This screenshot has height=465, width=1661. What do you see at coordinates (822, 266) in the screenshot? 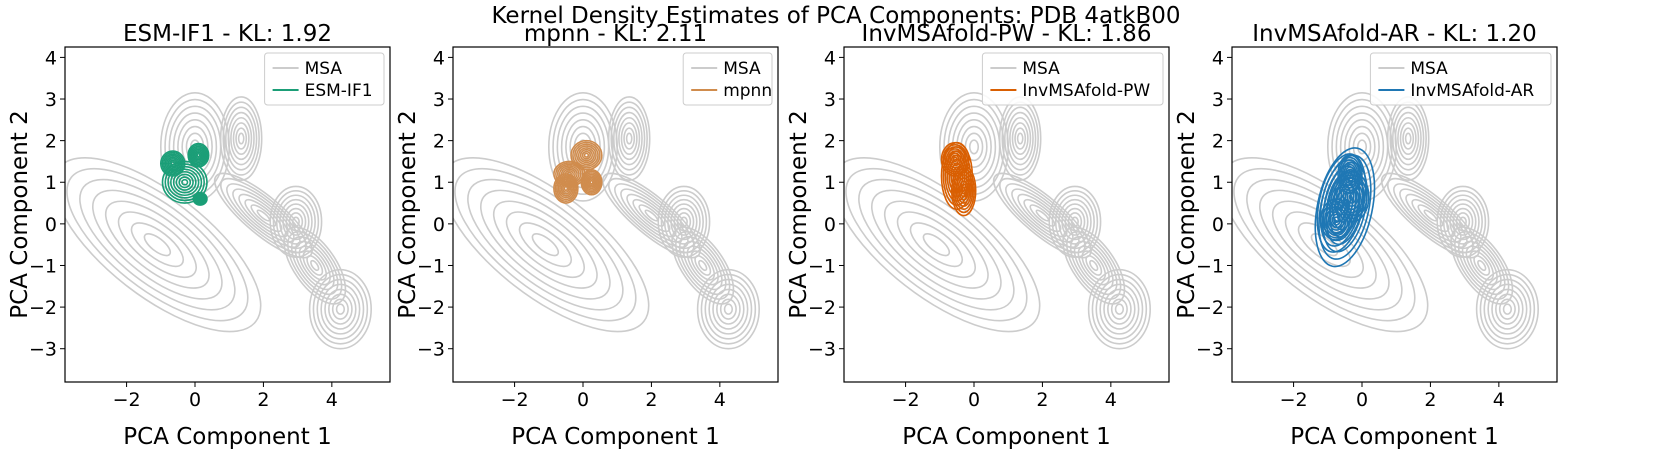
I see `y-tick-label: −1` at bounding box center [822, 266].